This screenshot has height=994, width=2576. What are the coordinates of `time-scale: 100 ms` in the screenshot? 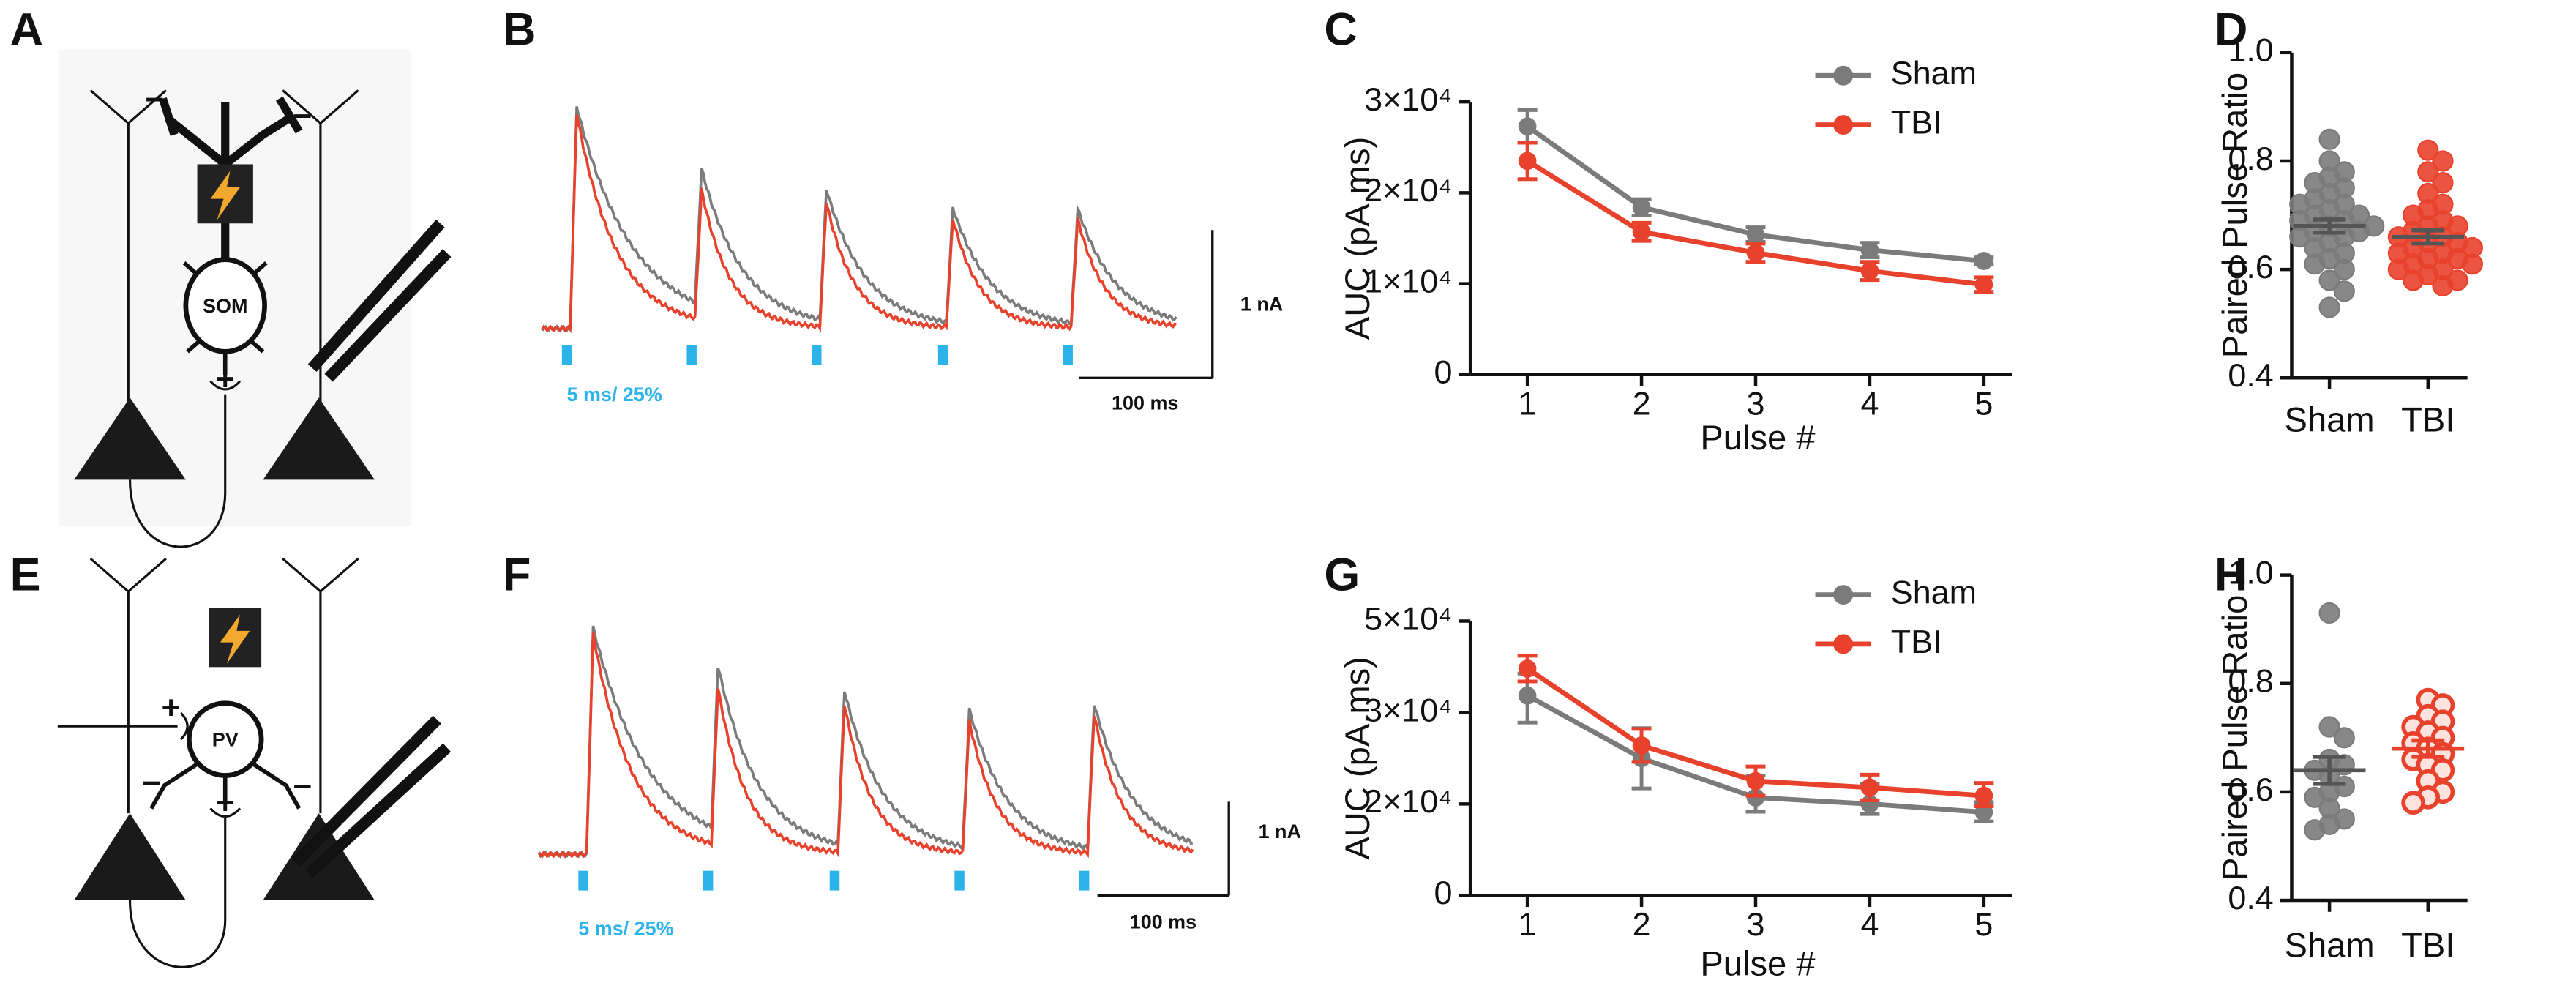 It's located at (1145, 403).